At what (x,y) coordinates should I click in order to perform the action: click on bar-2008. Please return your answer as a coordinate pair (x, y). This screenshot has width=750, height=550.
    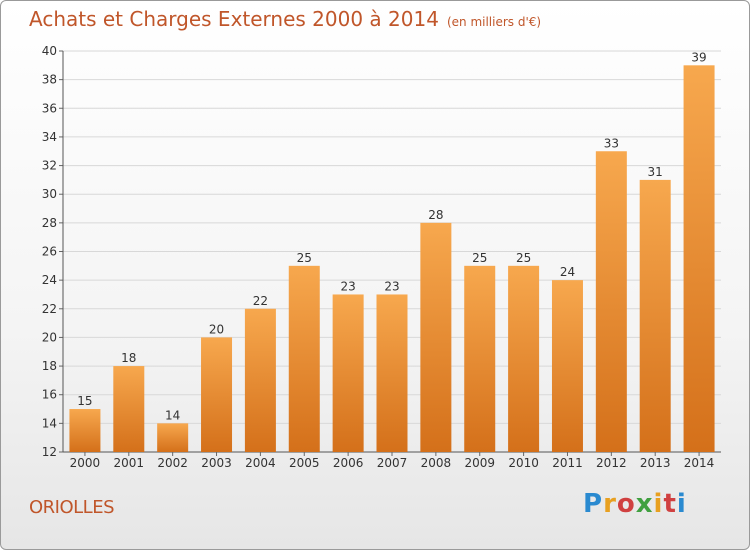
    Looking at the image, I should click on (436, 337).